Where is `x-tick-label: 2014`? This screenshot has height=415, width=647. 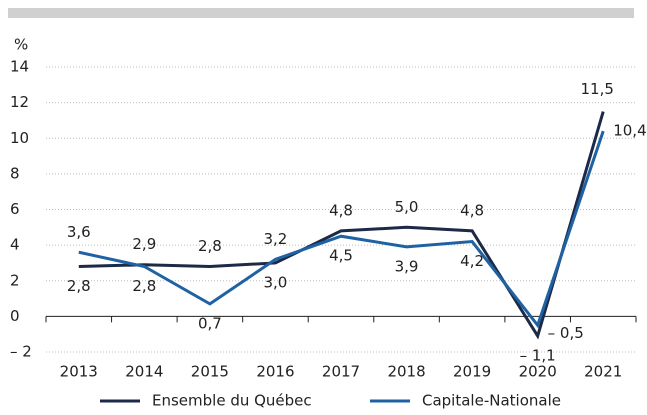 x-tick-label: 2014 is located at coordinates (144, 372).